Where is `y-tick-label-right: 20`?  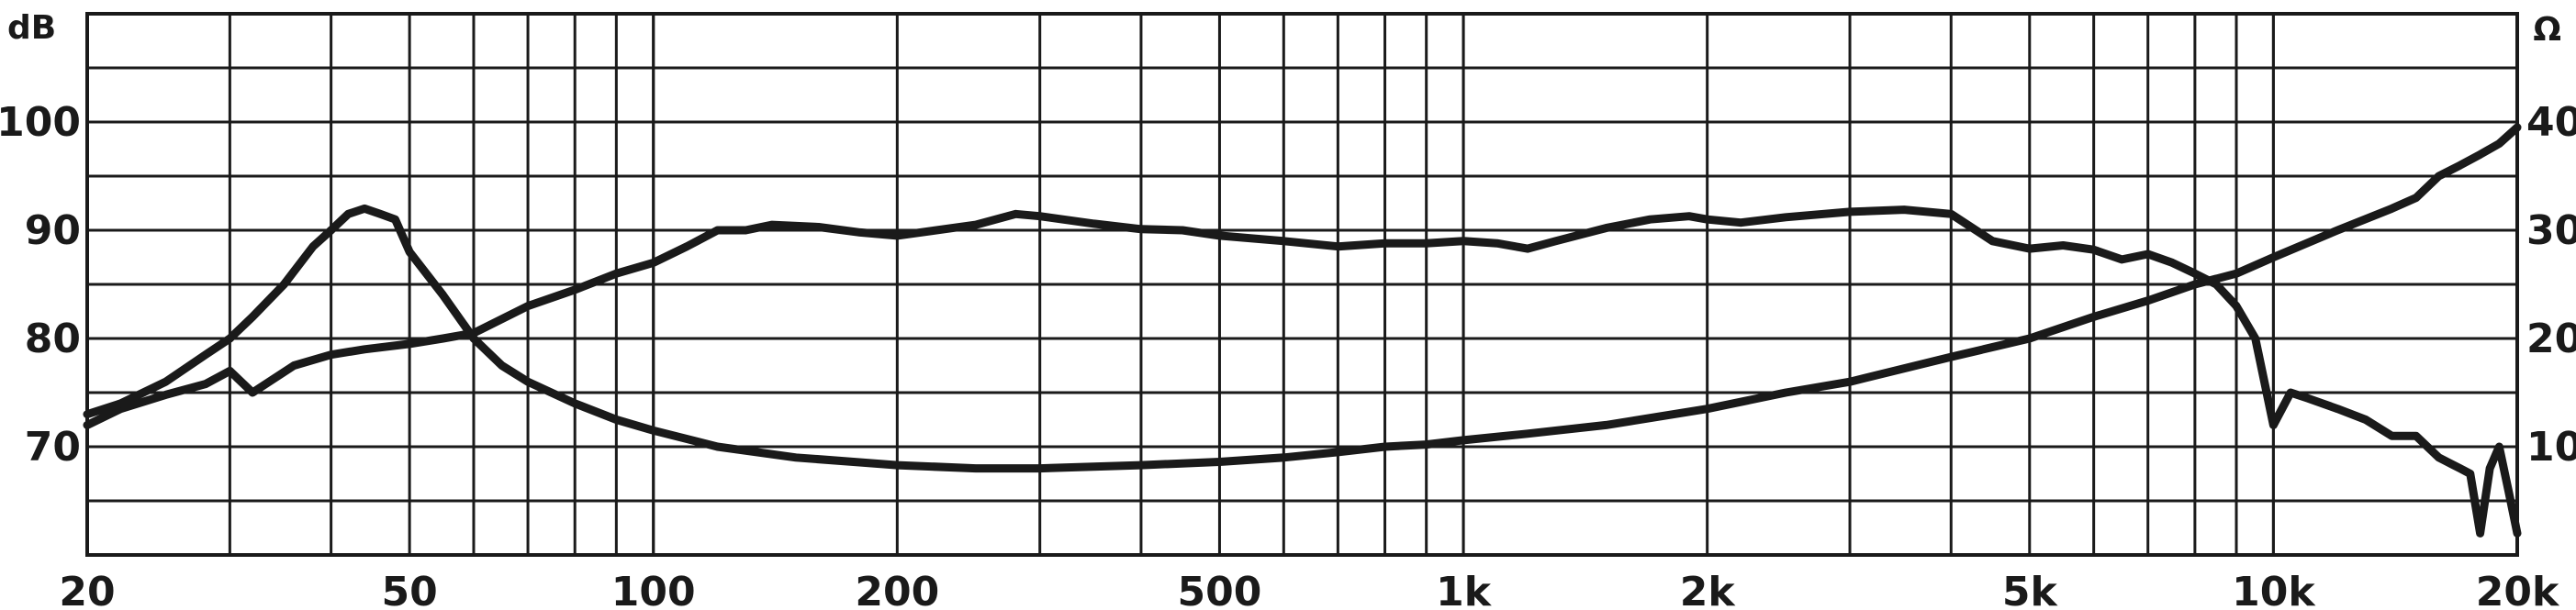 y-tick-label-right: 20 is located at coordinates (2551, 339).